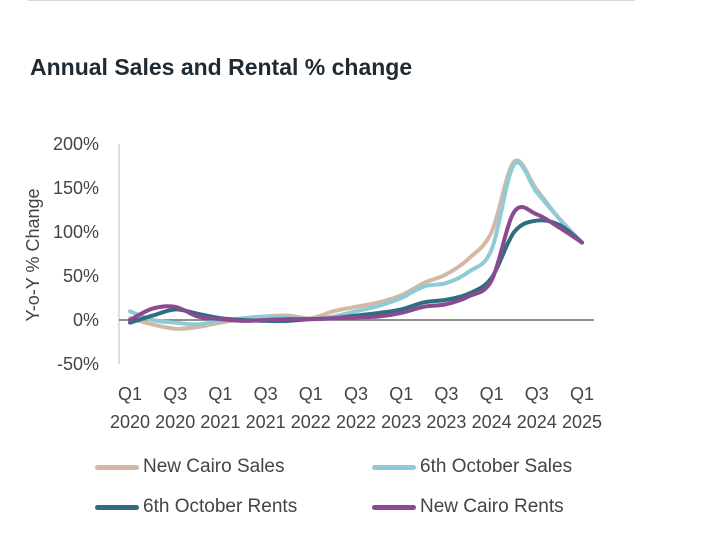 This screenshot has height=542, width=703. What do you see at coordinates (76, 232) in the screenshot?
I see `y-tick-label: 100%` at bounding box center [76, 232].